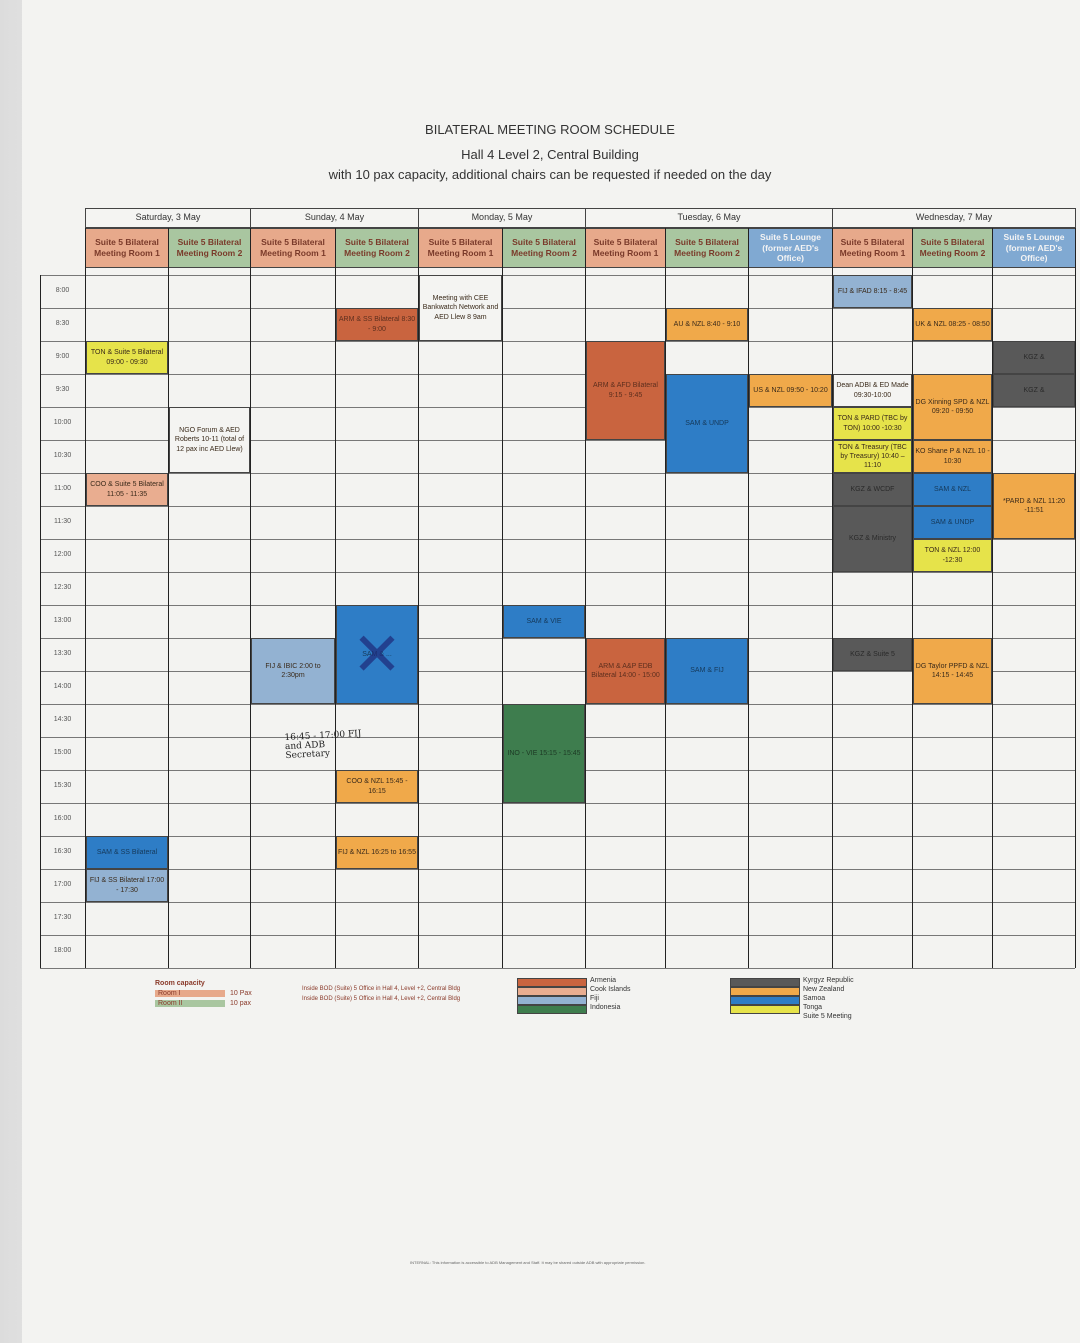 The image size is (1080, 1343). What do you see at coordinates (127, 357) in the screenshot?
I see `meeting-block: TON & Suite 5 Bilateral 09:00 - 09:30` at bounding box center [127, 357].